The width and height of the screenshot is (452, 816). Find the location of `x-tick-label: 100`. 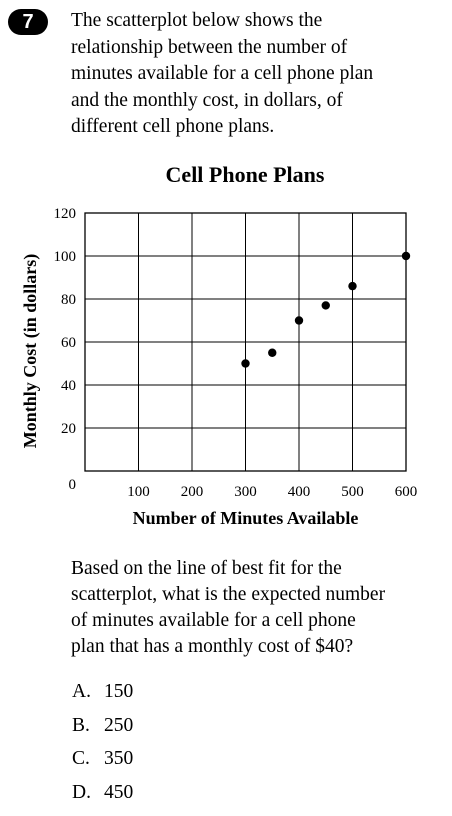

x-tick-label: 100 is located at coordinates (138, 492).